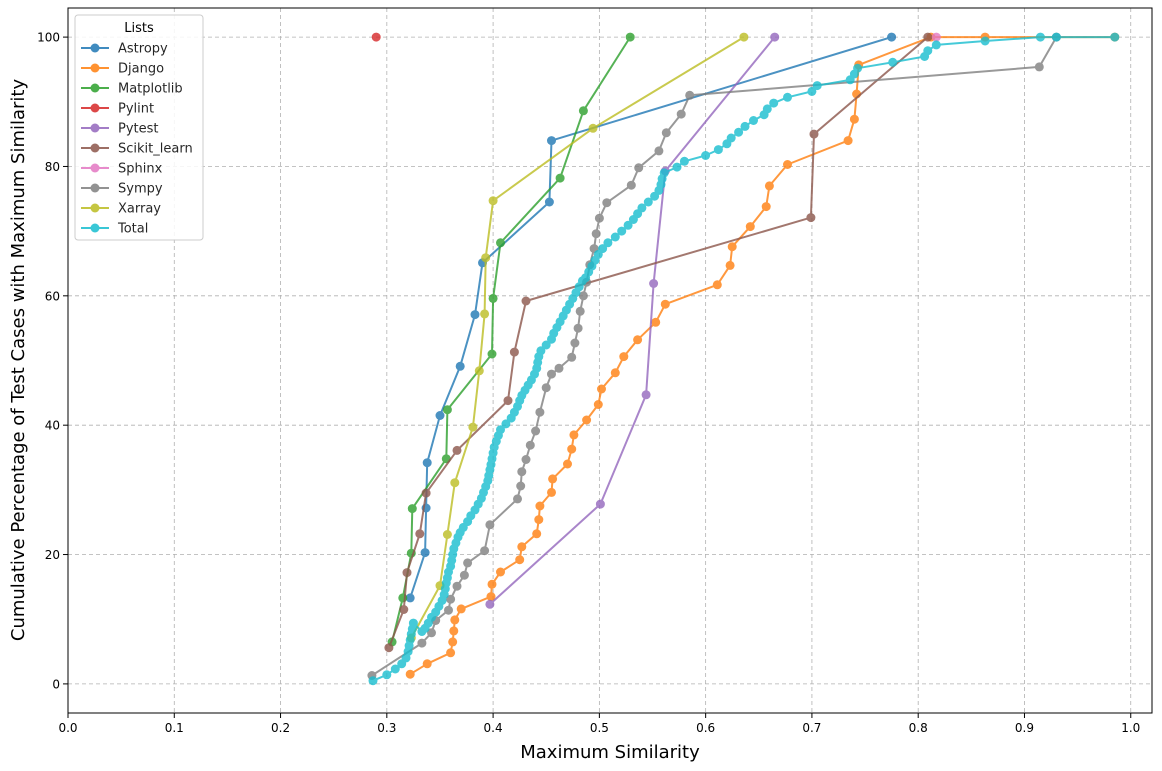 The width and height of the screenshot is (1162, 771). Describe the element at coordinates (52, 555) in the screenshot. I see `y-tick-label: 20` at that location.